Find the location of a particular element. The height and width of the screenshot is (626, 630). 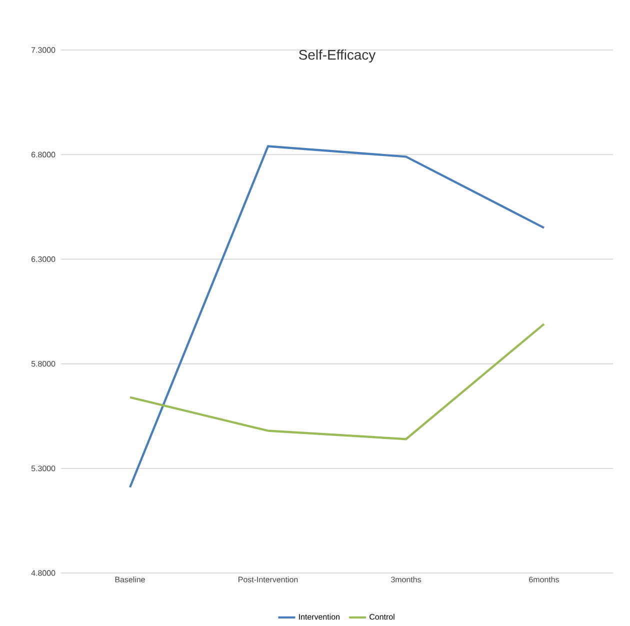

chart-title: Self-Efficacy is located at coordinates (337, 55).